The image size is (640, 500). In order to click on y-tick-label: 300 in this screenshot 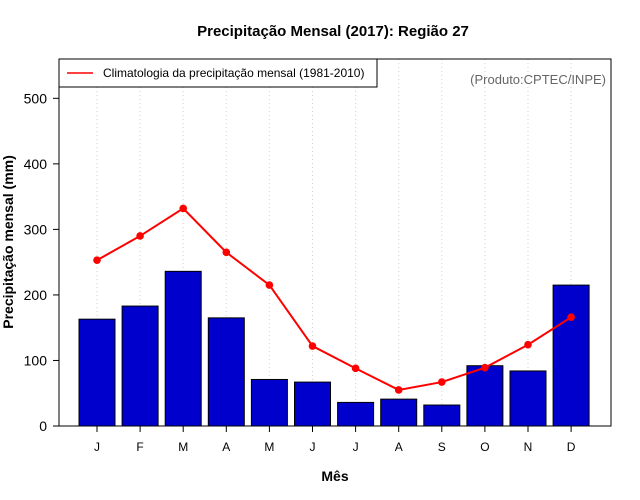, I will do `click(36, 229)`.